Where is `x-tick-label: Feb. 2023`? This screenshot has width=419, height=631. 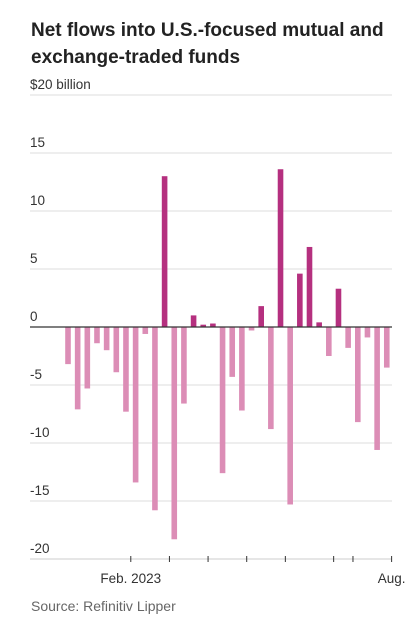
x-tick-label: Feb. 2023 is located at coordinates (130, 578).